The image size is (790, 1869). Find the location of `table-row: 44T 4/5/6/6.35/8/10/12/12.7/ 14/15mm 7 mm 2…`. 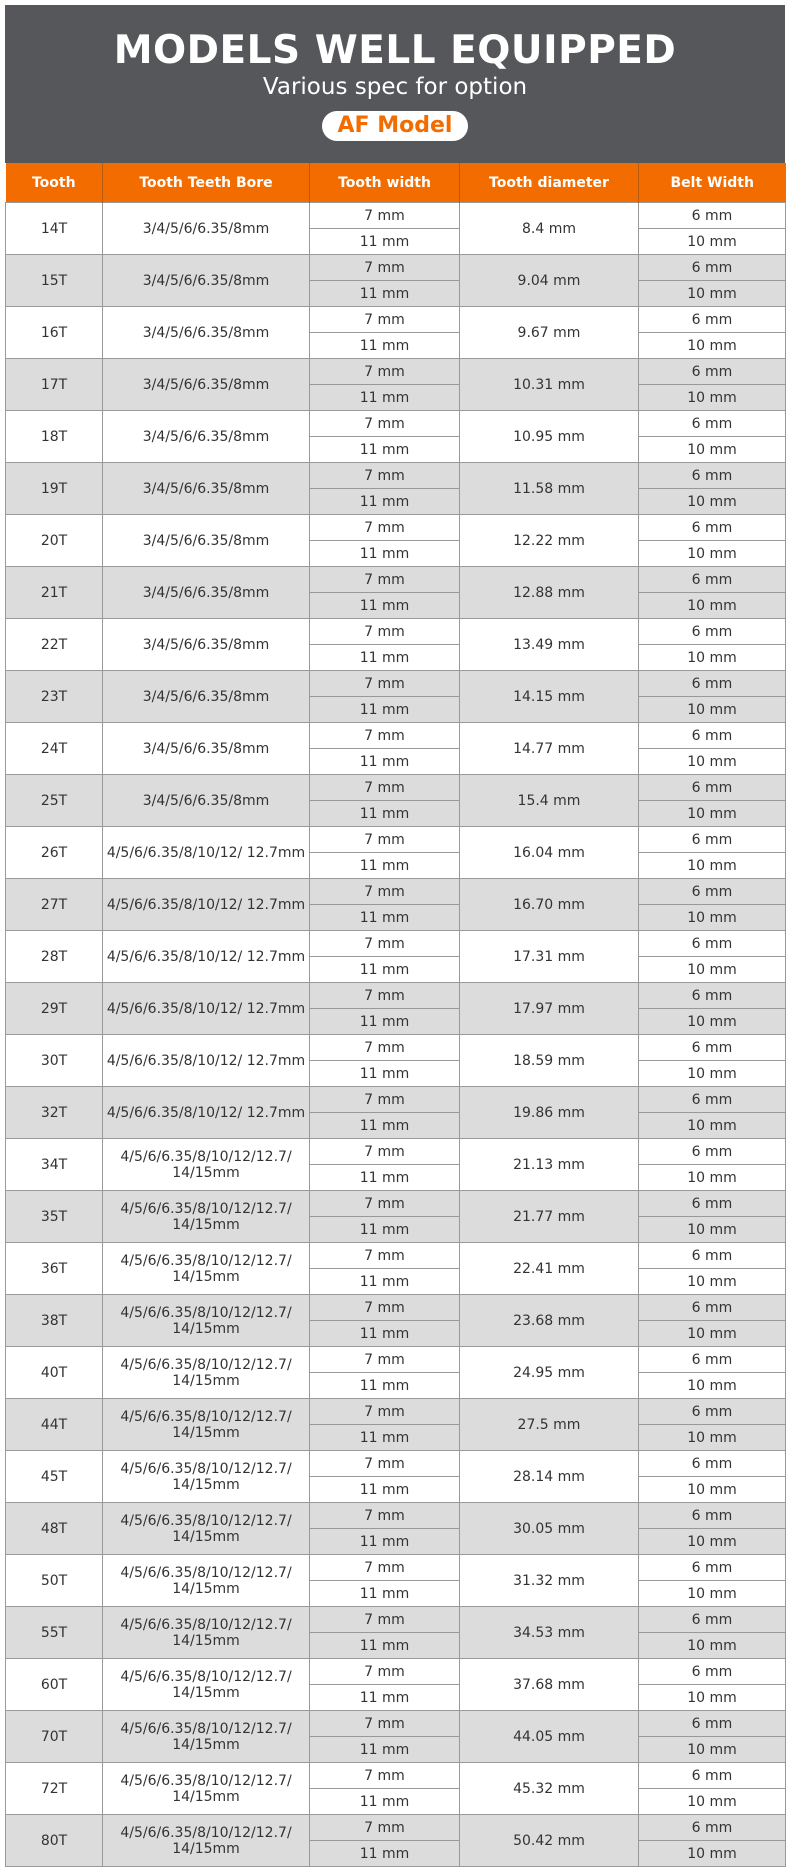

table-row: 44T 4/5/6/6.35/8/10/12/12.7/ 14/15mm 7 mm 2… is located at coordinates (395, 1424).